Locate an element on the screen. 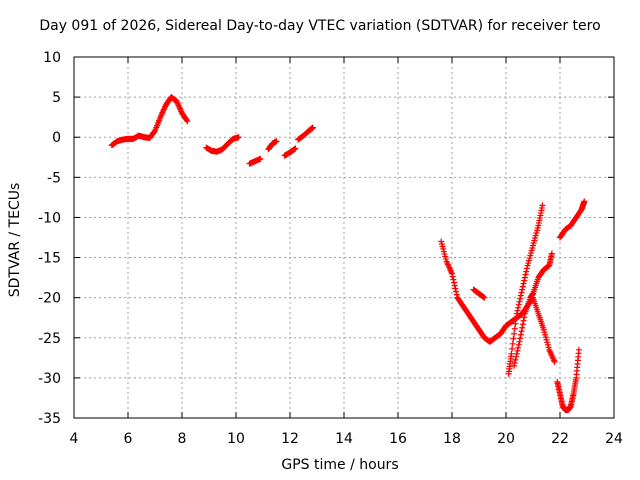 This screenshot has height=480, width=640. x-tick-label: 20 is located at coordinates (506, 439).